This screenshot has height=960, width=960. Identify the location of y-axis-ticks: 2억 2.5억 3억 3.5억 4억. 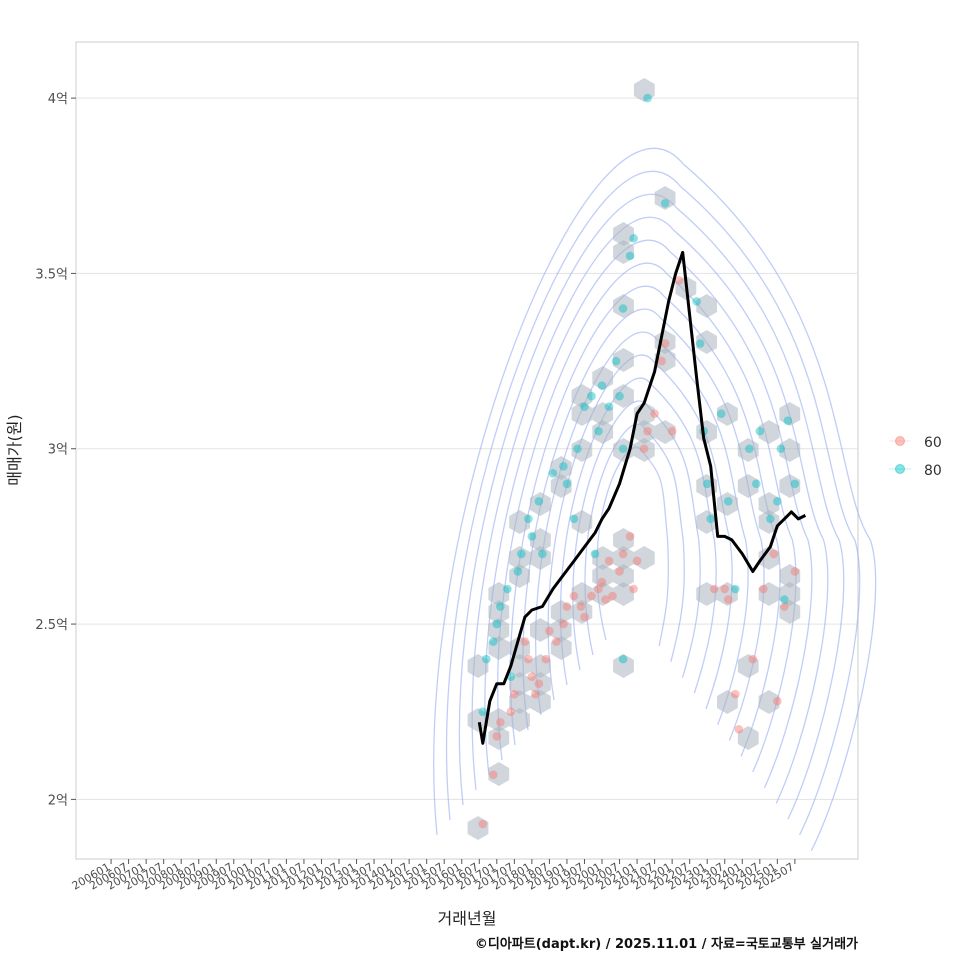
(55, 450).